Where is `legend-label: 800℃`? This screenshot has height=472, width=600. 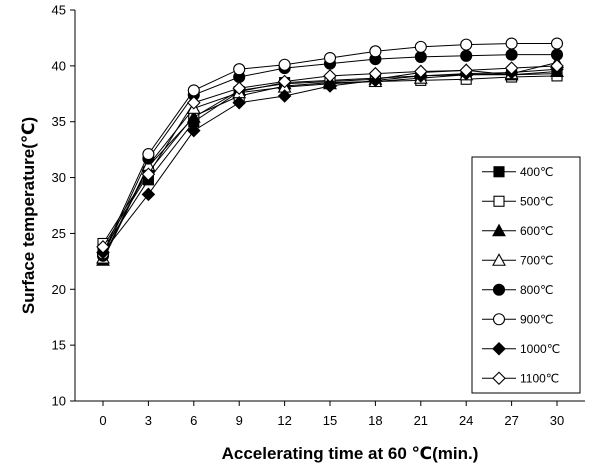
legend-label: 800℃ is located at coordinates (537, 290).